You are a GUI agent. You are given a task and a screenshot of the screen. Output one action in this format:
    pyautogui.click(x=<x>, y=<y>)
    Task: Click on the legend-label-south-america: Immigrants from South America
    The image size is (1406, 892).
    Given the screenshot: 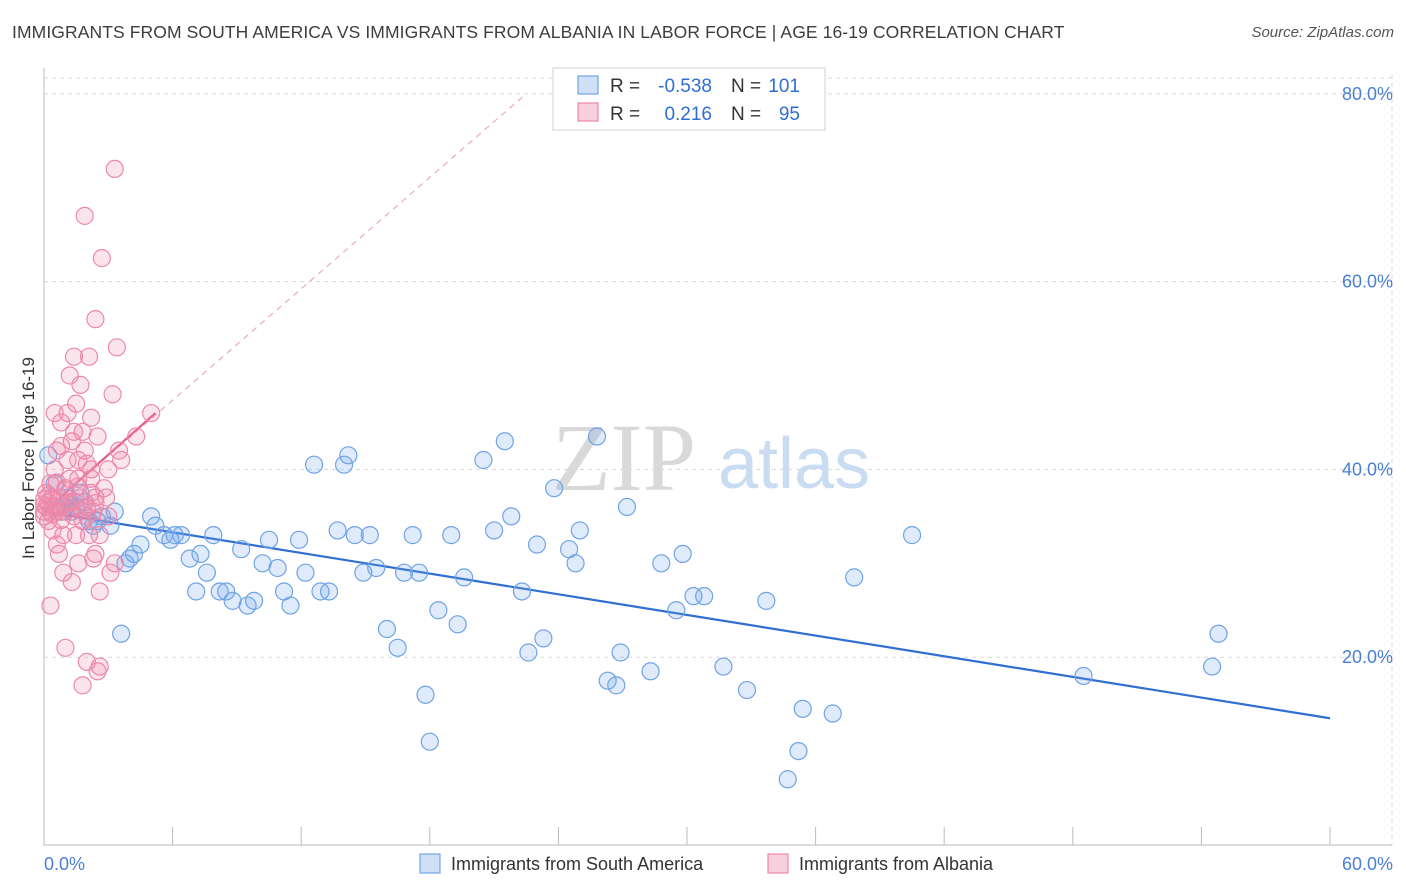 What is the action you would take?
    pyautogui.click(x=577, y=864)
    